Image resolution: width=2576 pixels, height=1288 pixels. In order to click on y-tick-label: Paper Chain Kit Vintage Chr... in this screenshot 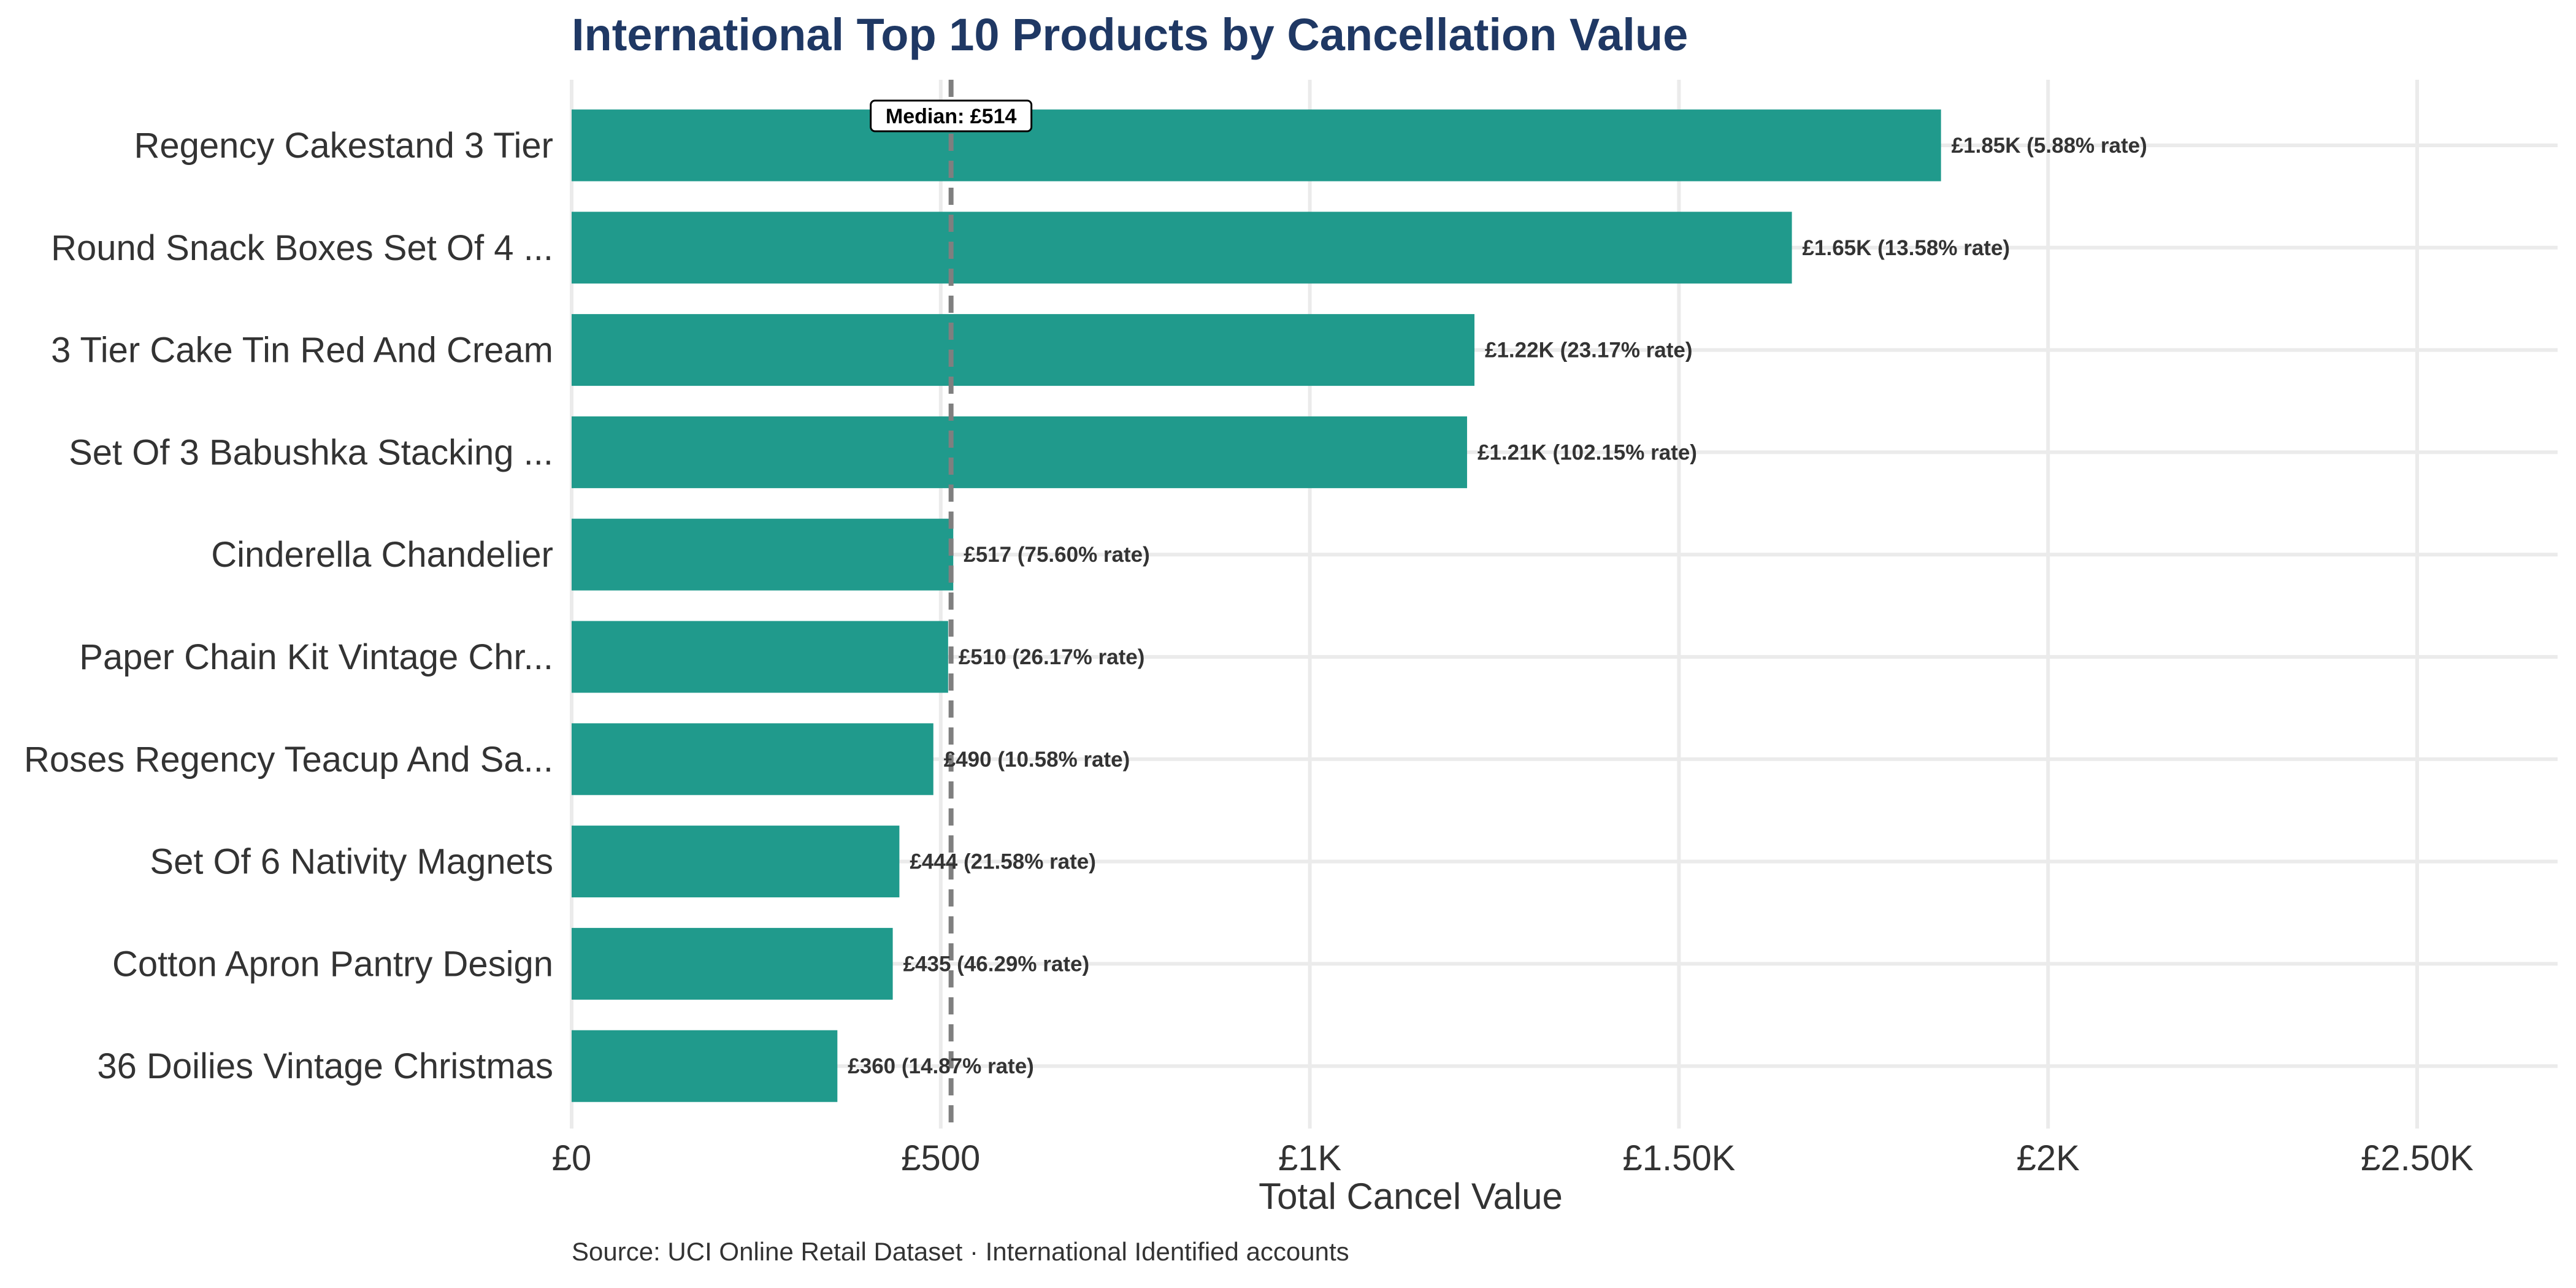, I will do `click(316, 657)`.